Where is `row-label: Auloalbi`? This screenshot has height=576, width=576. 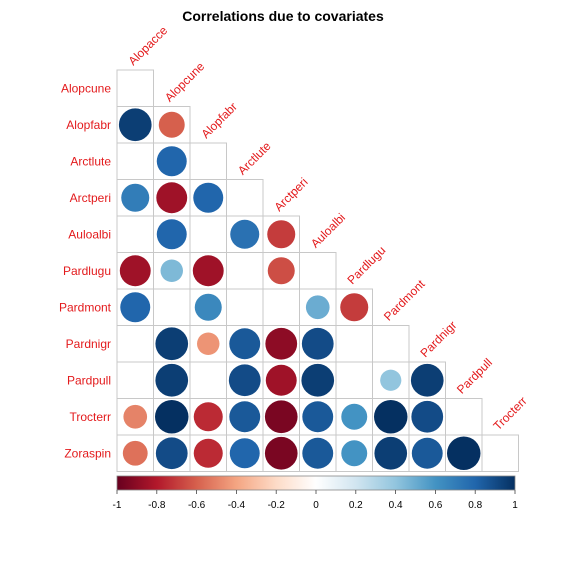
row-label: Auloalbi is located at coordinates (89, 234).